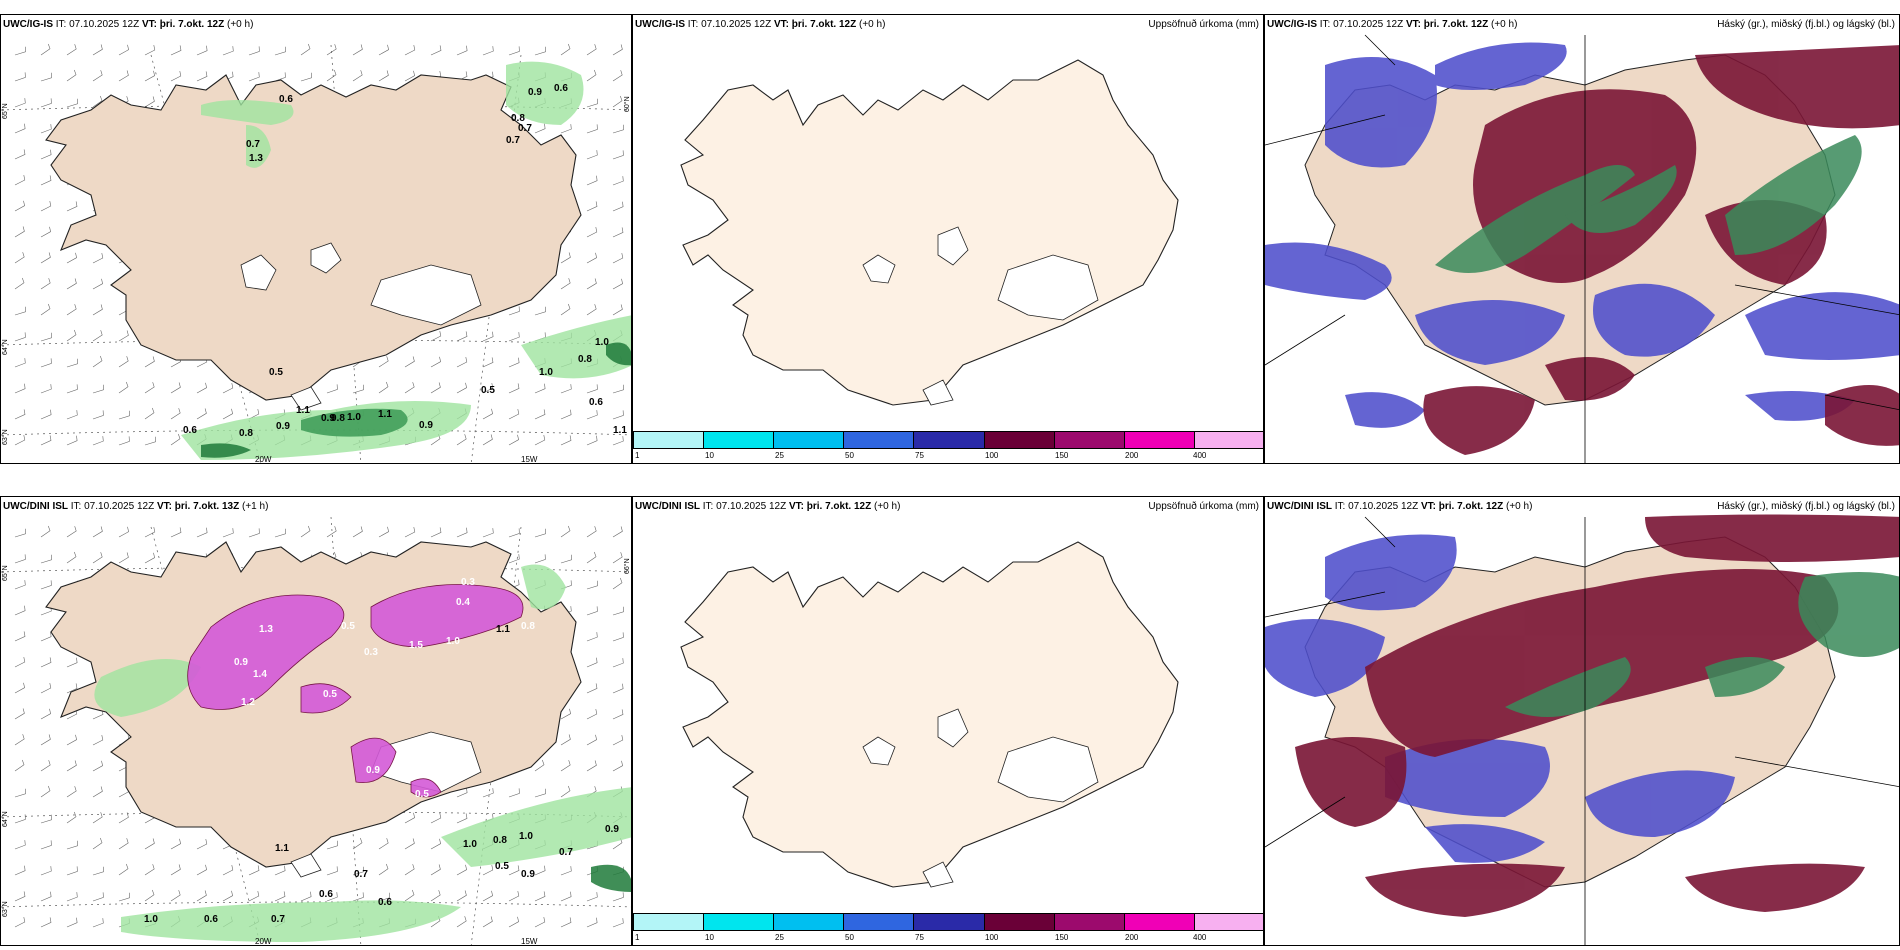 The height and width of the screenshot is (950, 1900). What do you see at coordinates (248, 702) in the screenshot?
I see `value-label: 1.2` at bounding box center [248, 702].